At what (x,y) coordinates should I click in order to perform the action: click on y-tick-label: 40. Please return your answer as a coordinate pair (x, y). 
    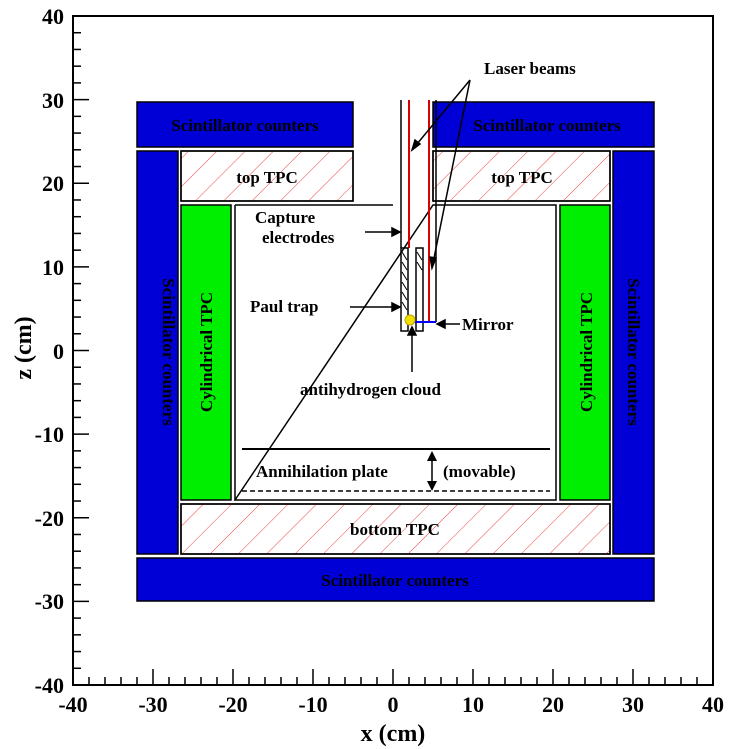
    Looking at the image, I should click on (53, 16).